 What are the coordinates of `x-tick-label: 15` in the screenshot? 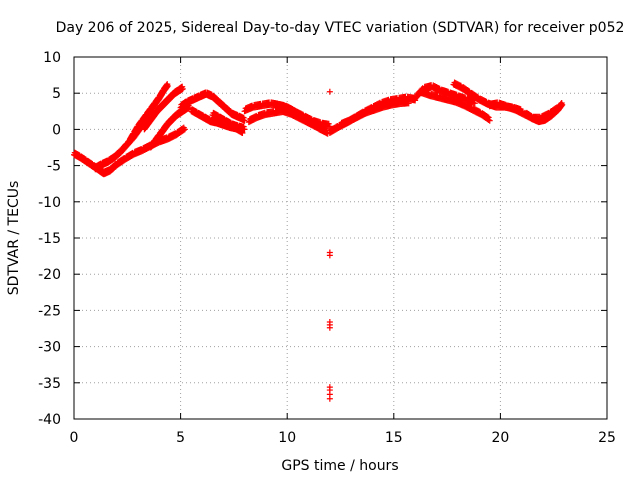 It's located at (394, 438).